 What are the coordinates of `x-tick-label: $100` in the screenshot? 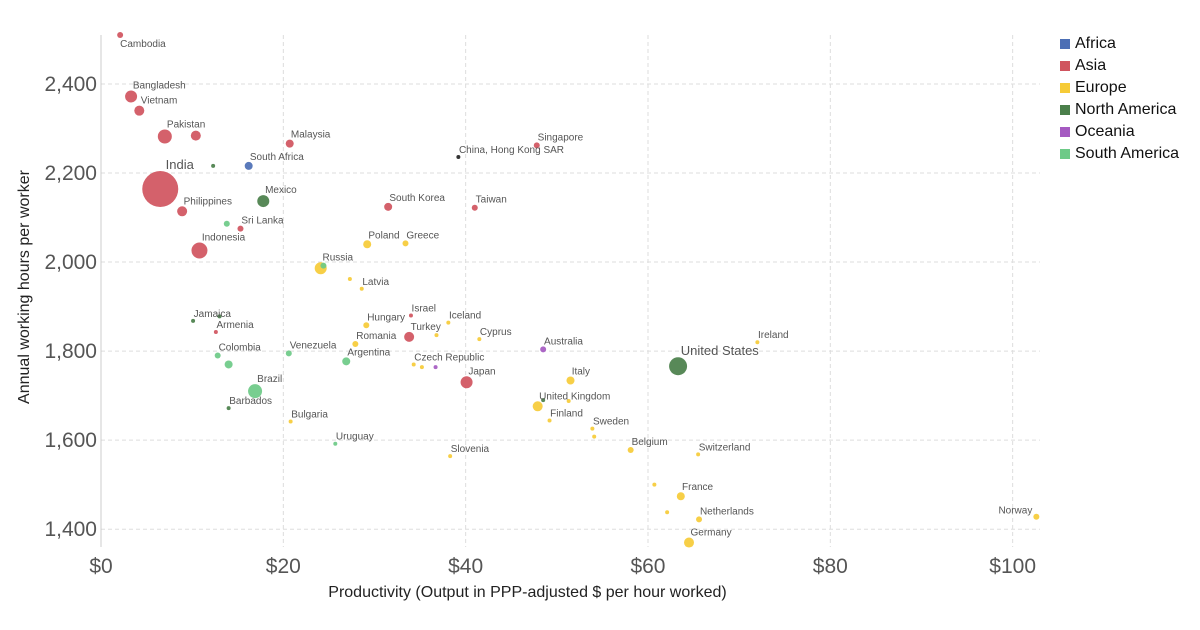 It's located at (1012, 566).